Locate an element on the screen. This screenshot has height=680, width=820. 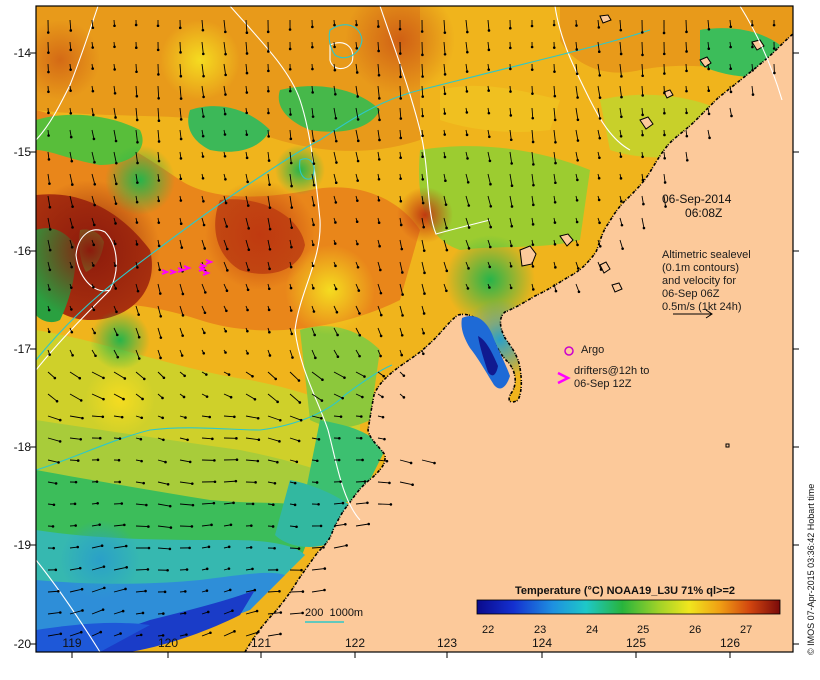
argo-label: Argo is located at coordinates (593, 350).